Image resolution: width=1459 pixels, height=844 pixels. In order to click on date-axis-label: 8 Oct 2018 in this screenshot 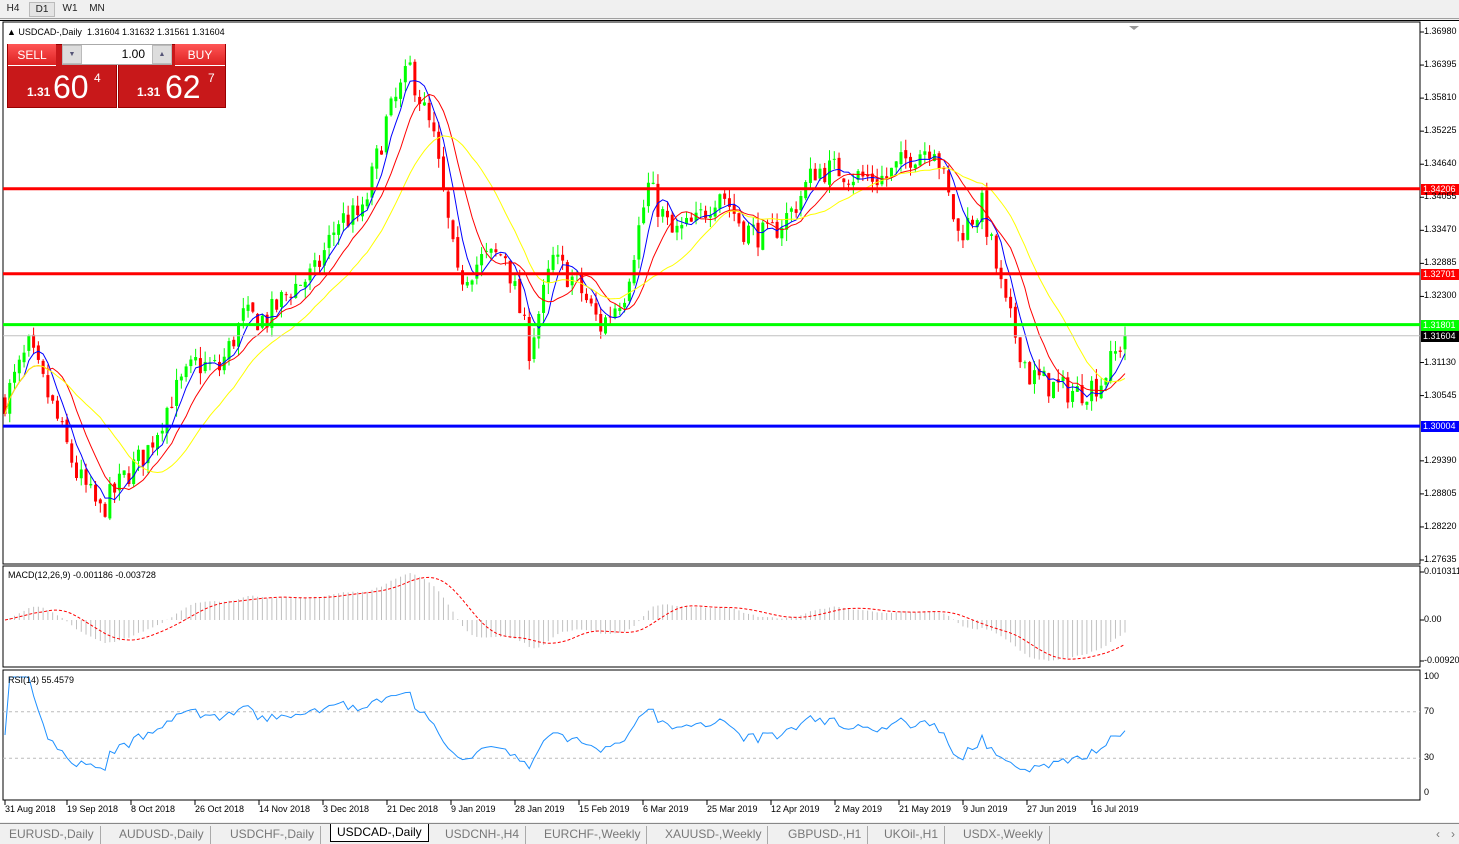, I will do `click(153, 809)`.